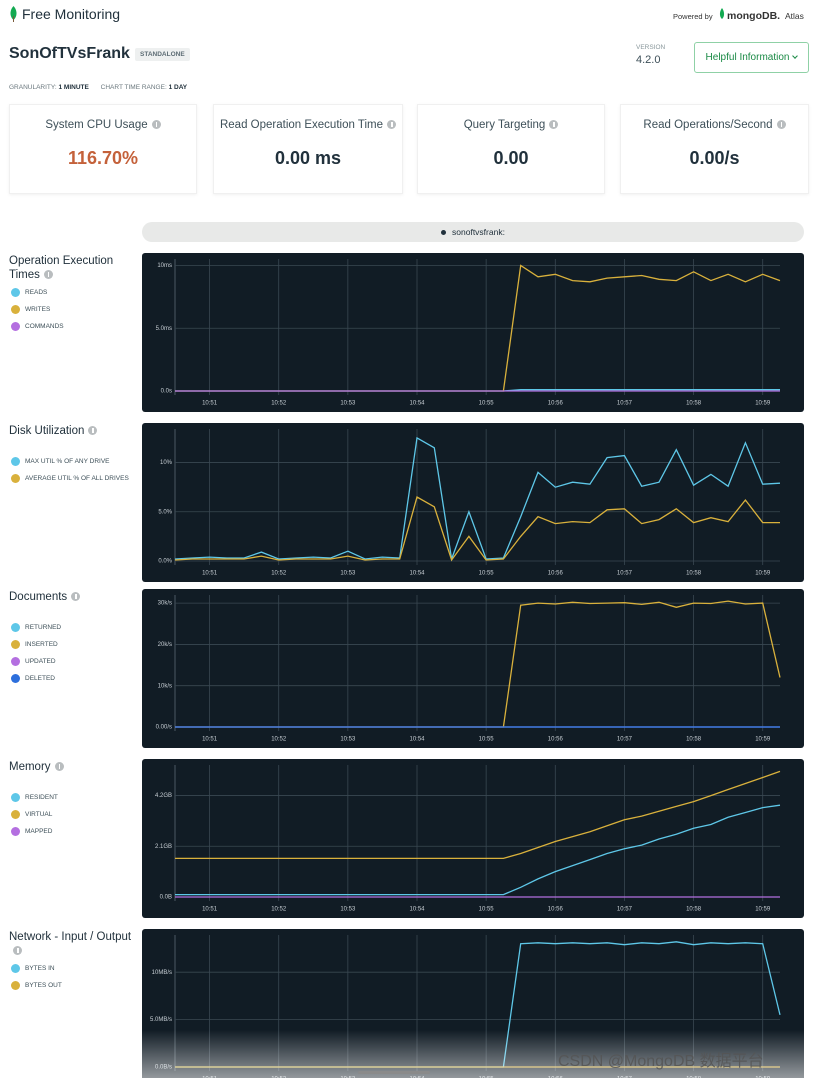 This screenshot has height=1078, width=814. What do you see at coordinates (61, 268) in the screenshot?
I see `chart-title-text: Operation Execution Times` at bounding box center [61, 268].